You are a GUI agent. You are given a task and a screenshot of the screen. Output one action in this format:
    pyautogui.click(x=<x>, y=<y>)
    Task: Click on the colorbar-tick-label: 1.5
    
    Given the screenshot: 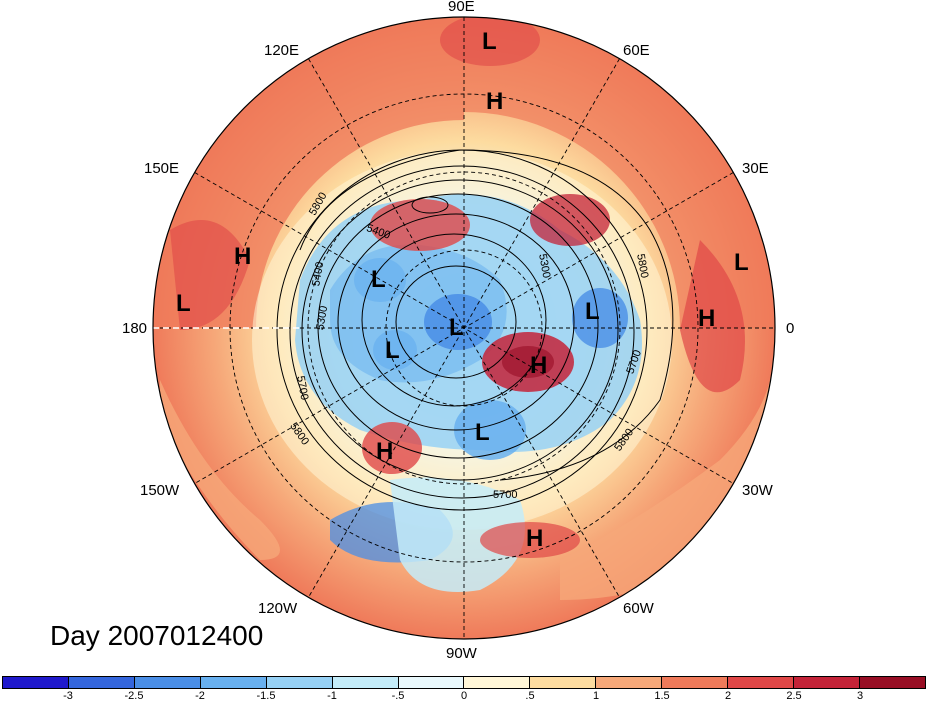 What is the action you would take?
    pyautogui.click(x=662, y=696)
    